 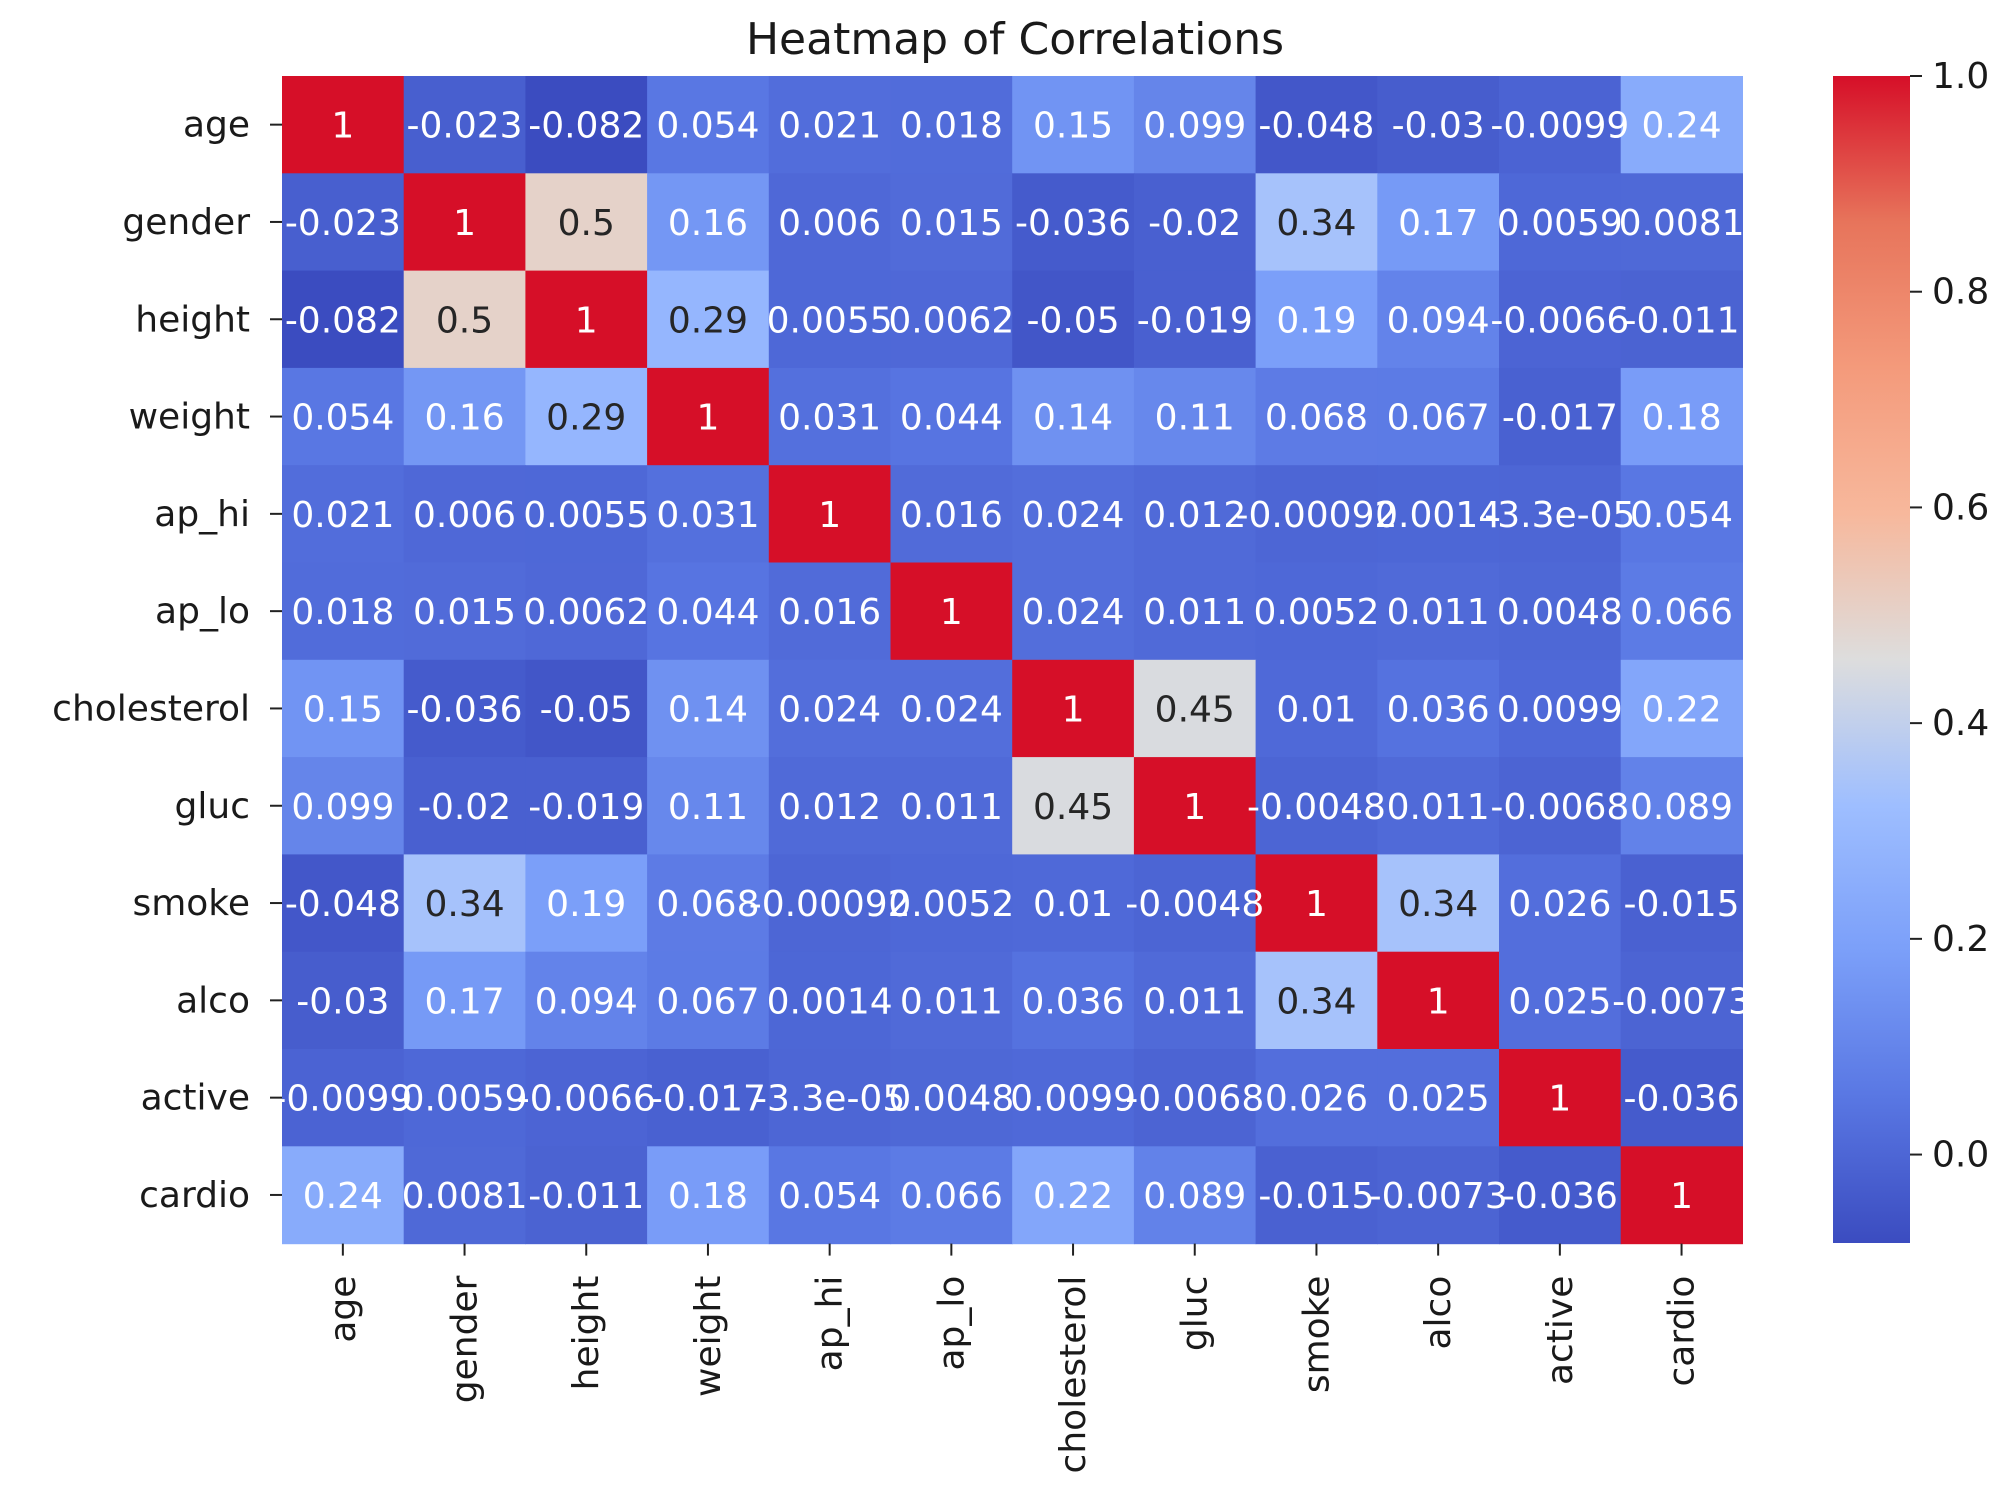 I want to click on cell-value-label: -0.048, so click(x=343, y=904).